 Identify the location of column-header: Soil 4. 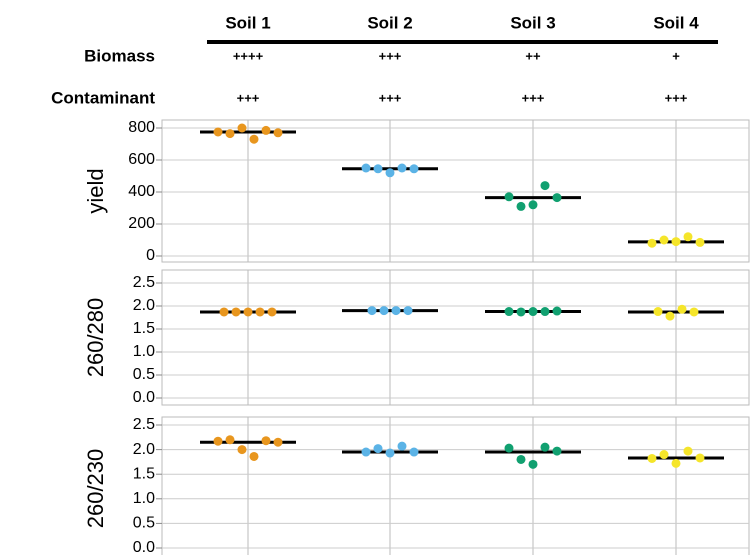
(676, 22).